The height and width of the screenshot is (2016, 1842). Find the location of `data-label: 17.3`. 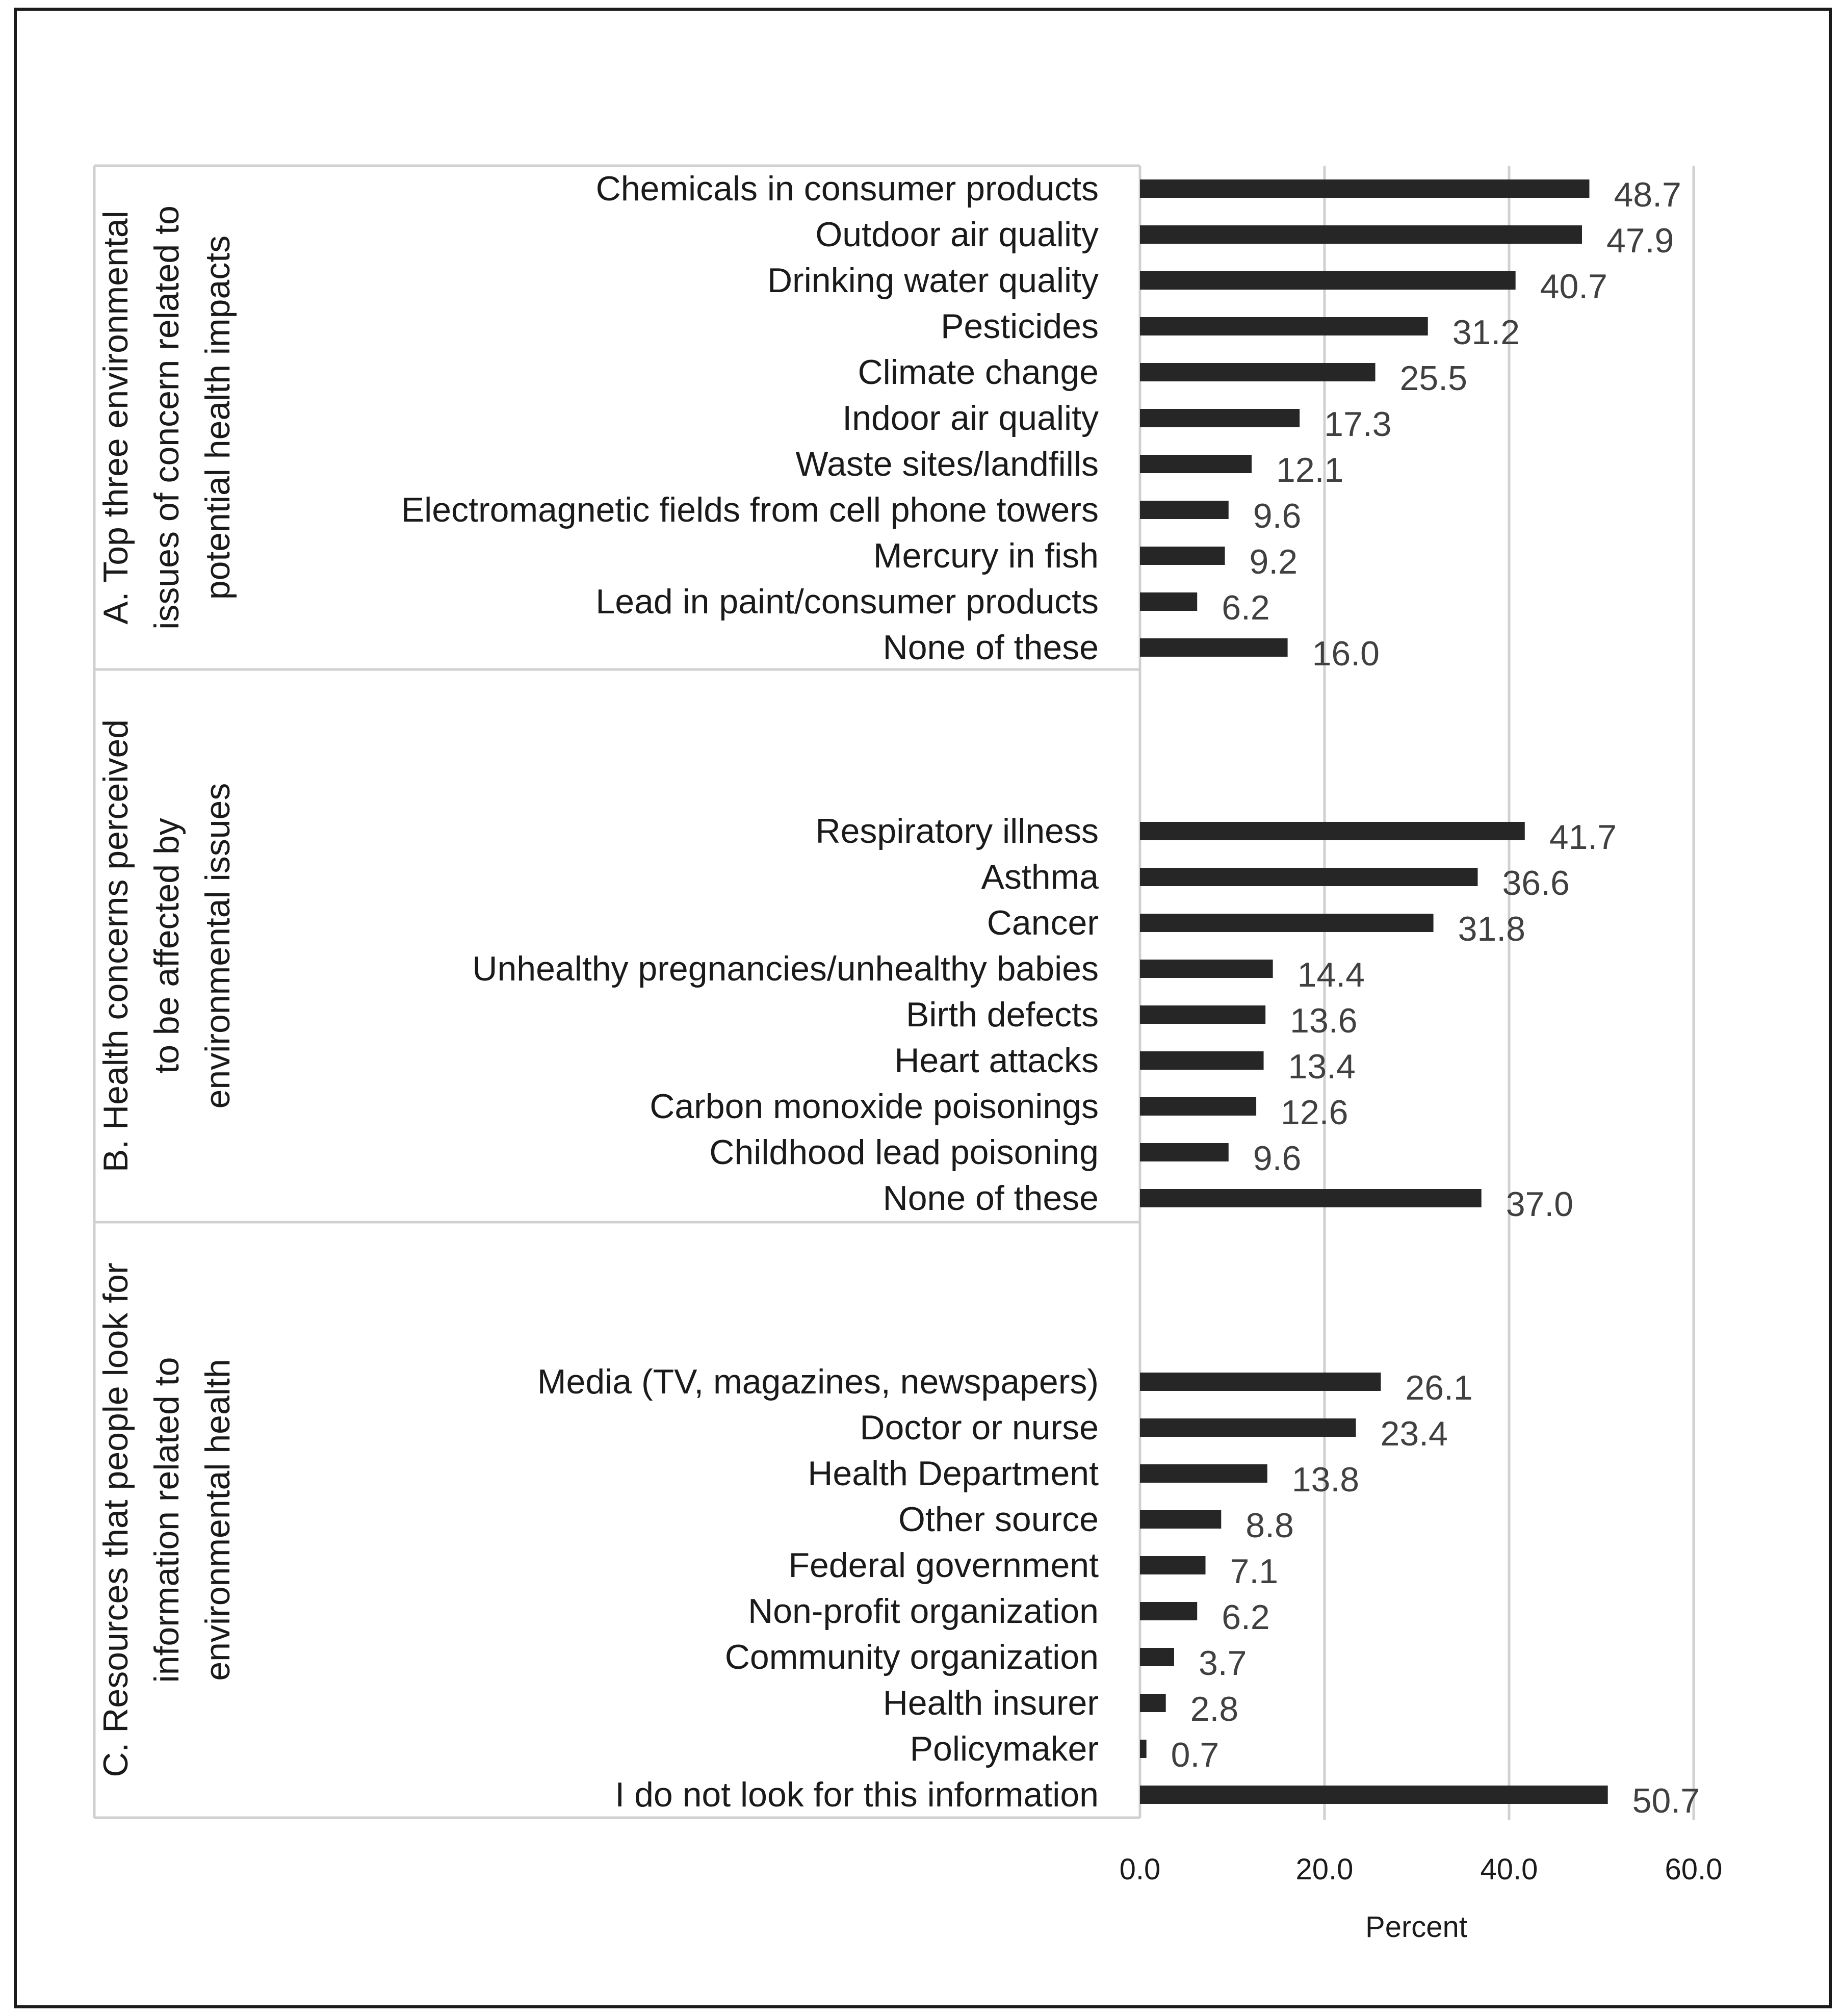

data-label: 17.3 is located at coordinates (1357, 424).